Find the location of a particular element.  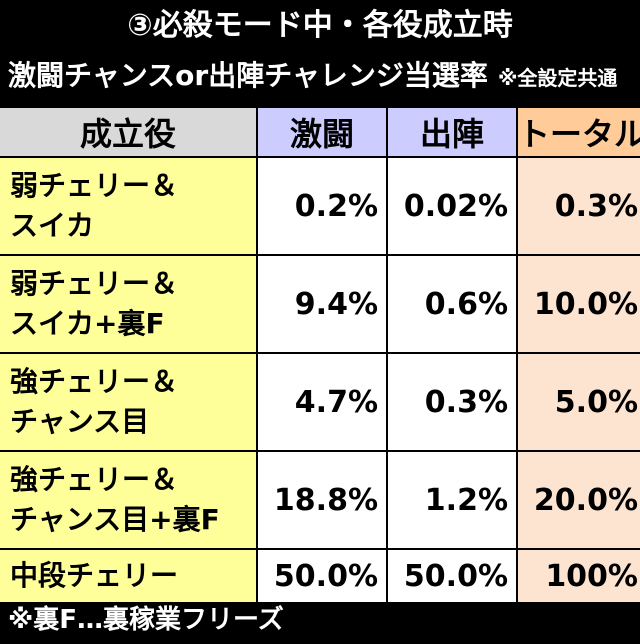

cell-value: 10.0% is located at coordinates (579, 304).